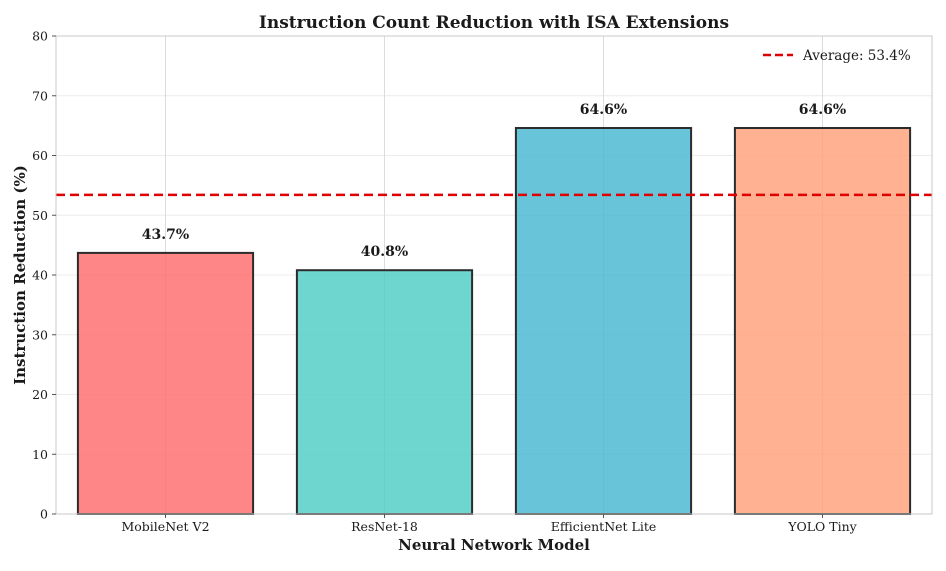  What do you see at coordinates (20, 275) in the screenshot?
I see `y-axis-label: Instruction Reduction (%)` at bounding box center [20, 275].